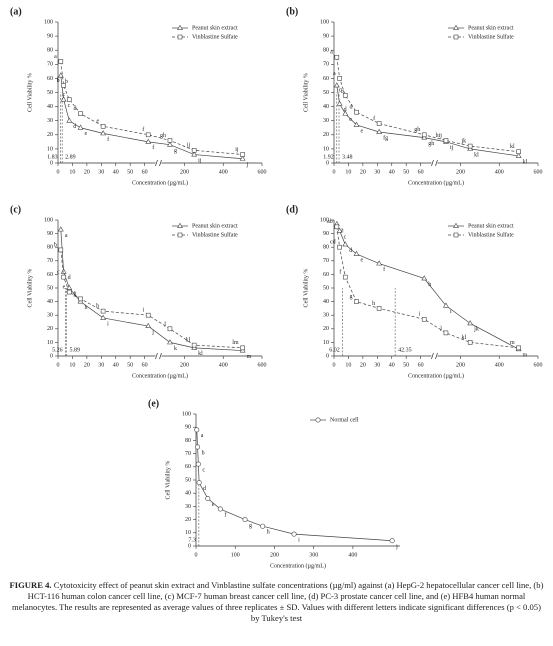 The image size is (553, 646). I want to click on value-label: k, so click(175, 349).